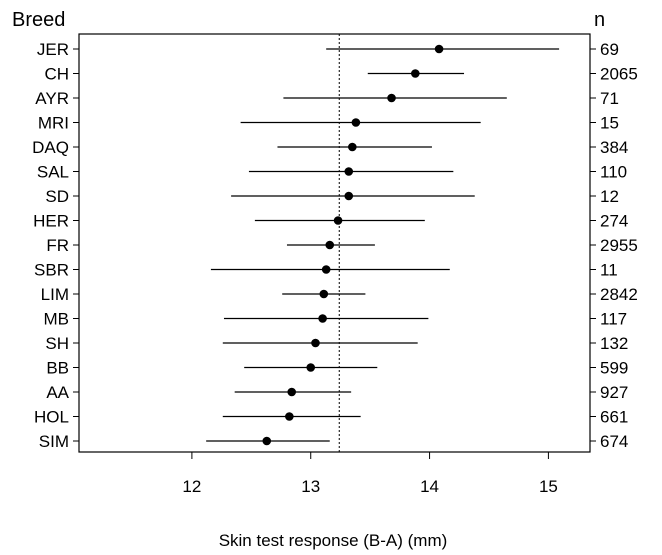 The width and height of the screenshot is (662, 555). I want to click on x-tick-label: 15, so click(548, 486).